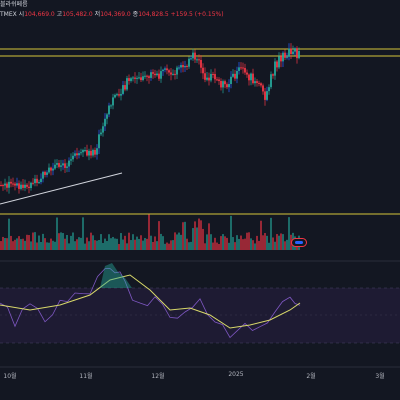 The image size is (400, 400). What do you see at coordinates (380, 376) in the screenshot?
I see `time-axis-label-mar: 3월` at bounding box center [380, 376].